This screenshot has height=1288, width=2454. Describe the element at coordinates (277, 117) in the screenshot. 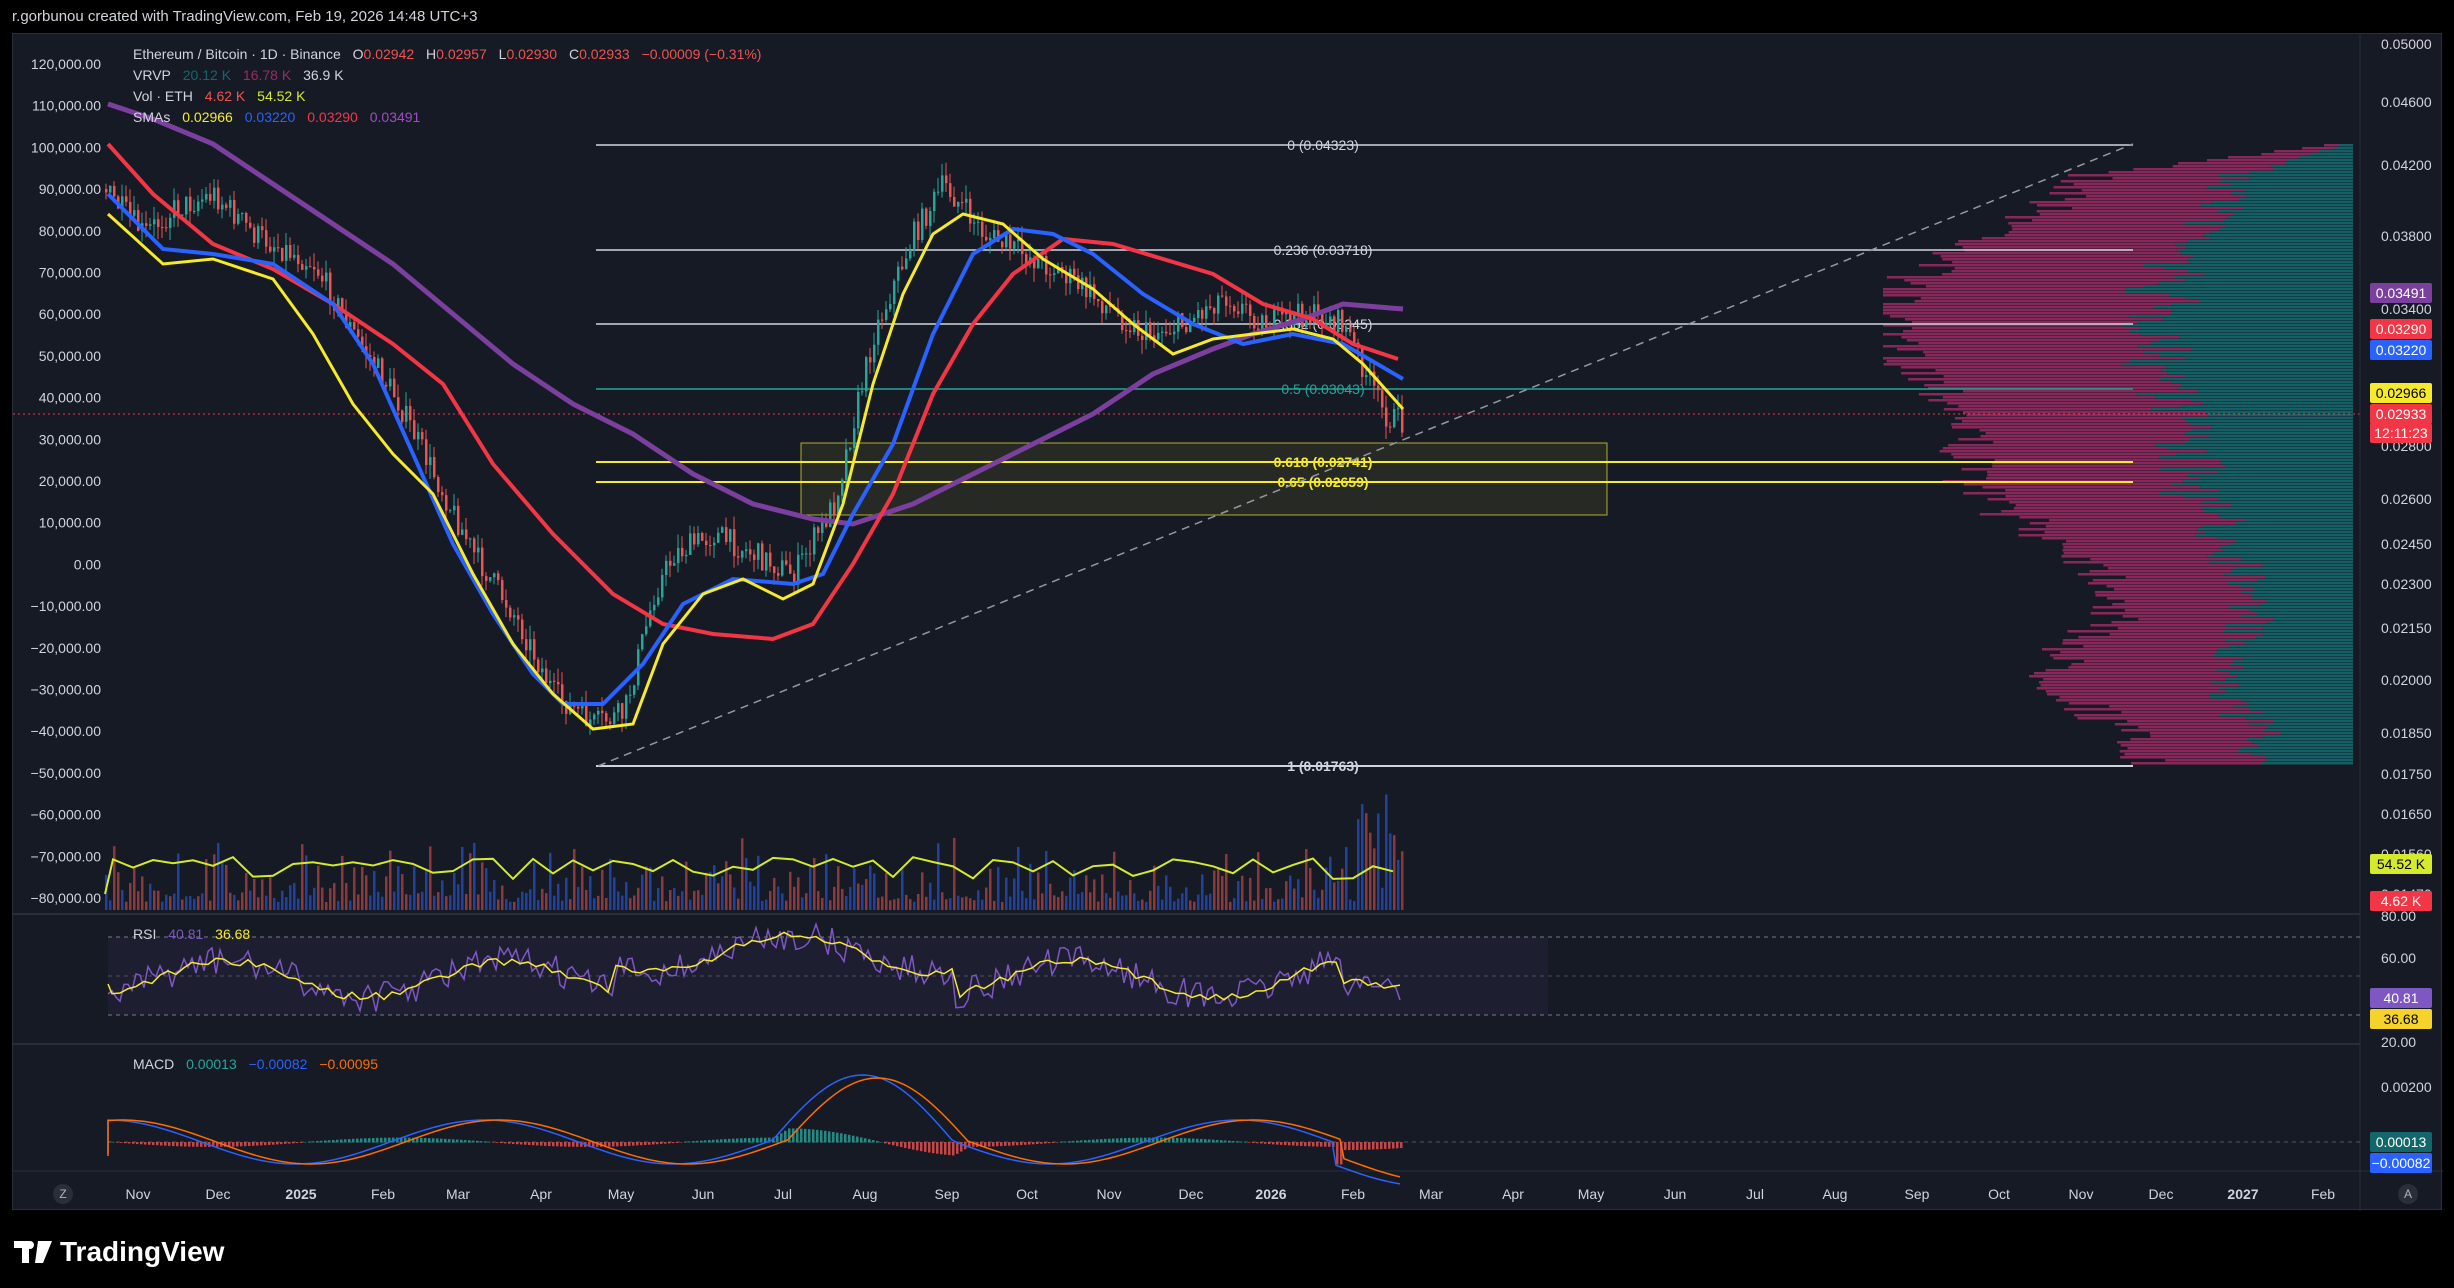

I see `sma-legend: SMAs 0.02966 0.03220 0.03290 0.03491` at that location.